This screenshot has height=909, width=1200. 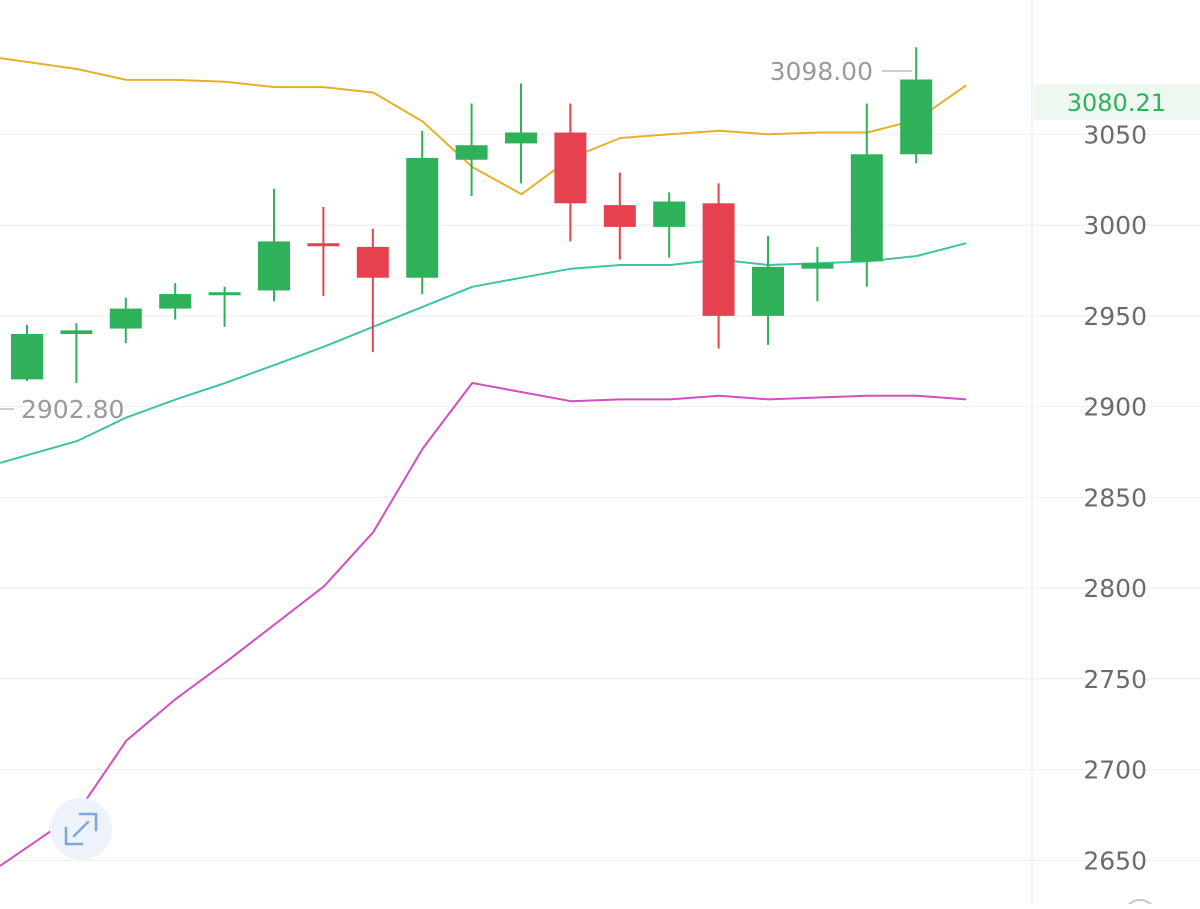 I want to click on y-tick-label: 2850, so click(x=1115, y=497).